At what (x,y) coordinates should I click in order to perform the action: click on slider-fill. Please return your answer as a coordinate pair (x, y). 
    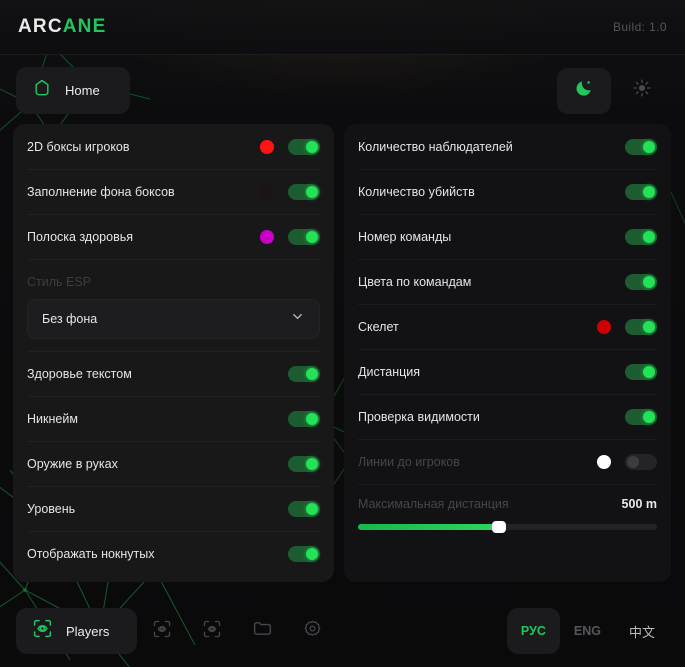
    Looking at the image, I should click on (428, 527).